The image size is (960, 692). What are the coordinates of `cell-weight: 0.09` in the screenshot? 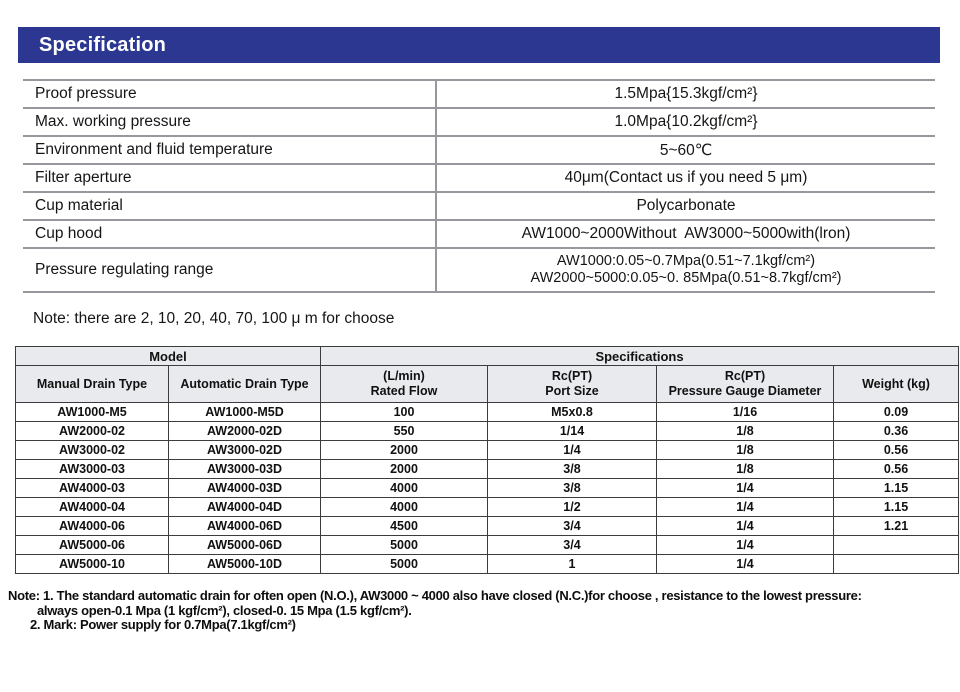 It's located at (896, 412).